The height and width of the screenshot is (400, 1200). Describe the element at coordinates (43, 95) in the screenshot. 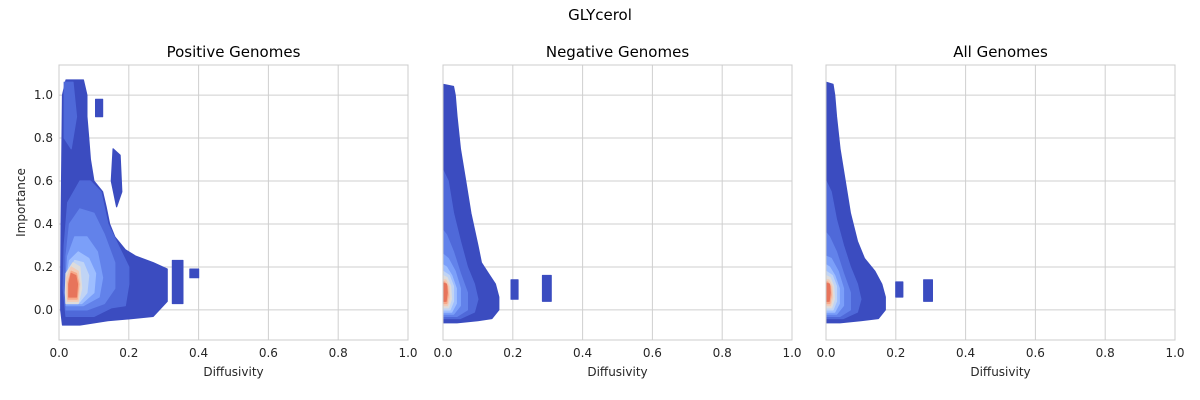

I see `y-tick-label: 1.0` at that location.